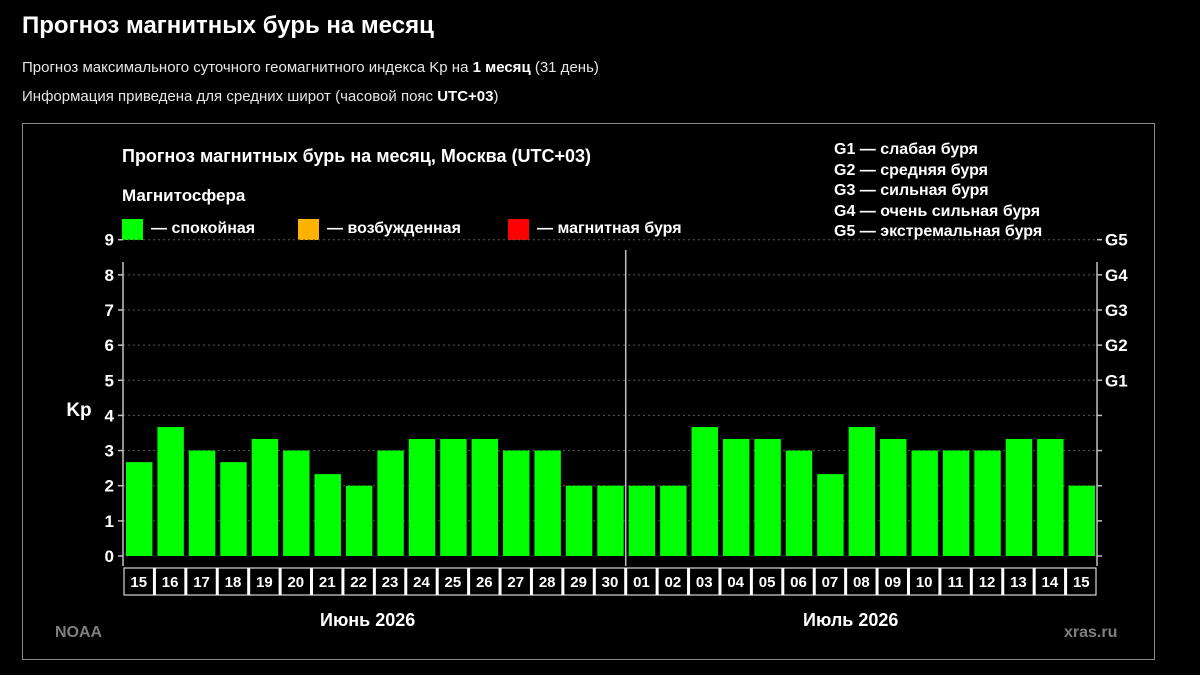  I want to click on legend-label-excited: — возбужденная, so click(394, 228).